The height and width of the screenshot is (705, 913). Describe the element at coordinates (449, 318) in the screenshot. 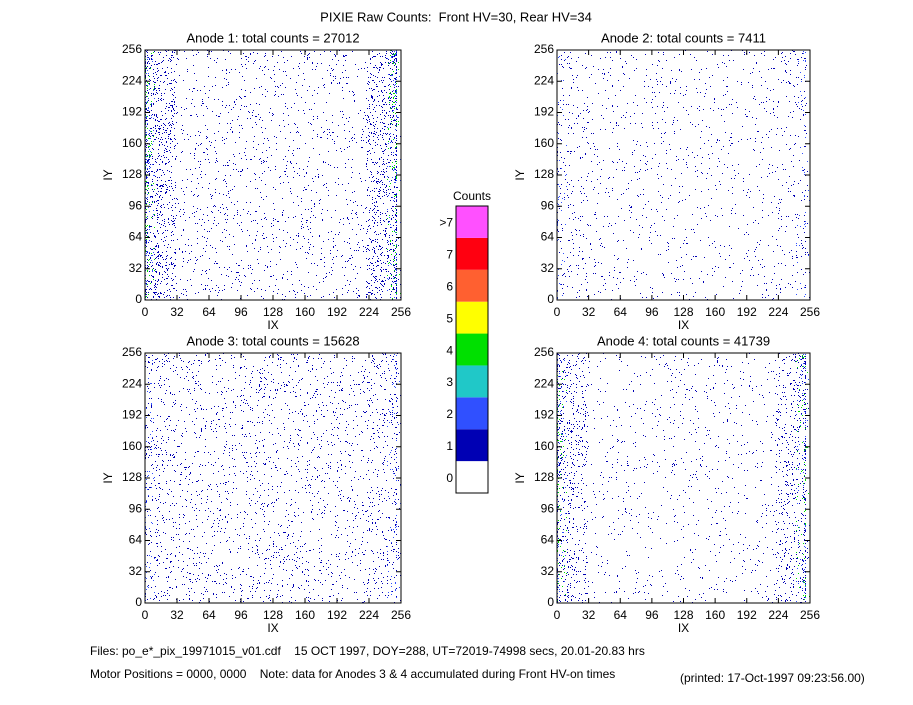

I see `colorbar-label: 5` at that location.